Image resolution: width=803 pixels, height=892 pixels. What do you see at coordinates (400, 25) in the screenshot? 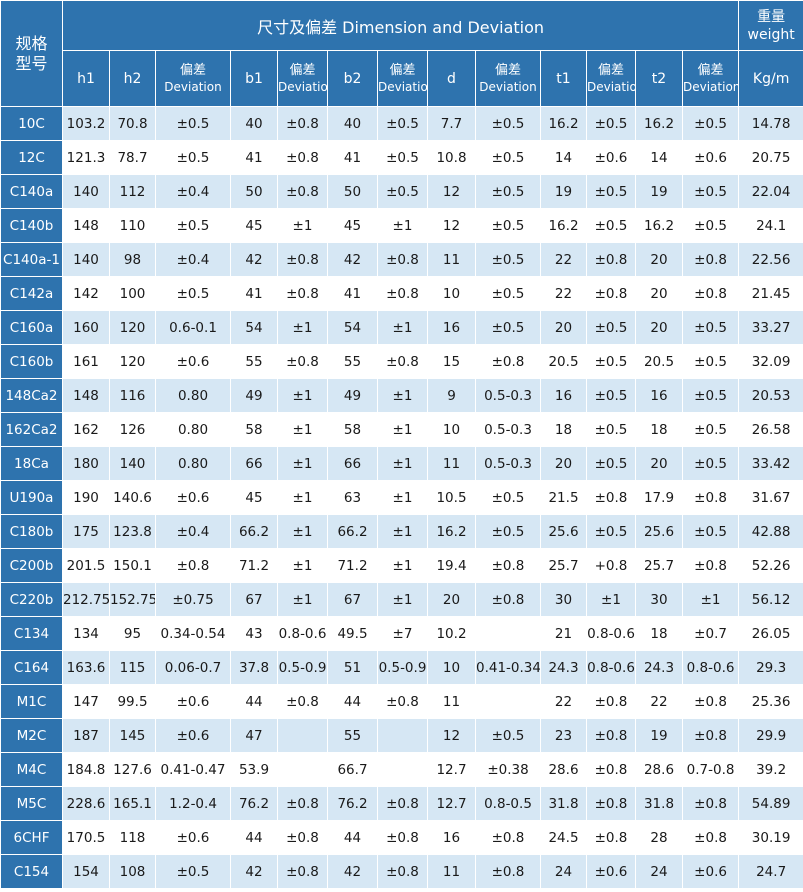
I see `dimension-group-header: 尺寸及偏差 Dimension and Deviation` at bounding box center [400, 25].